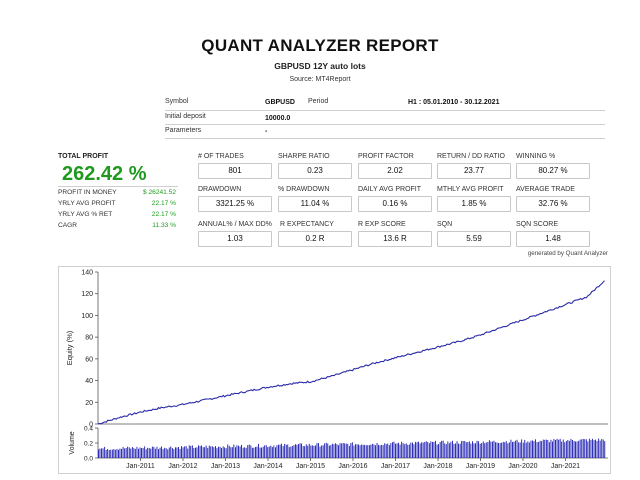 The image size is (640, 480). I want to click on x-tick-label: Jan-2021, so click(565, 466).